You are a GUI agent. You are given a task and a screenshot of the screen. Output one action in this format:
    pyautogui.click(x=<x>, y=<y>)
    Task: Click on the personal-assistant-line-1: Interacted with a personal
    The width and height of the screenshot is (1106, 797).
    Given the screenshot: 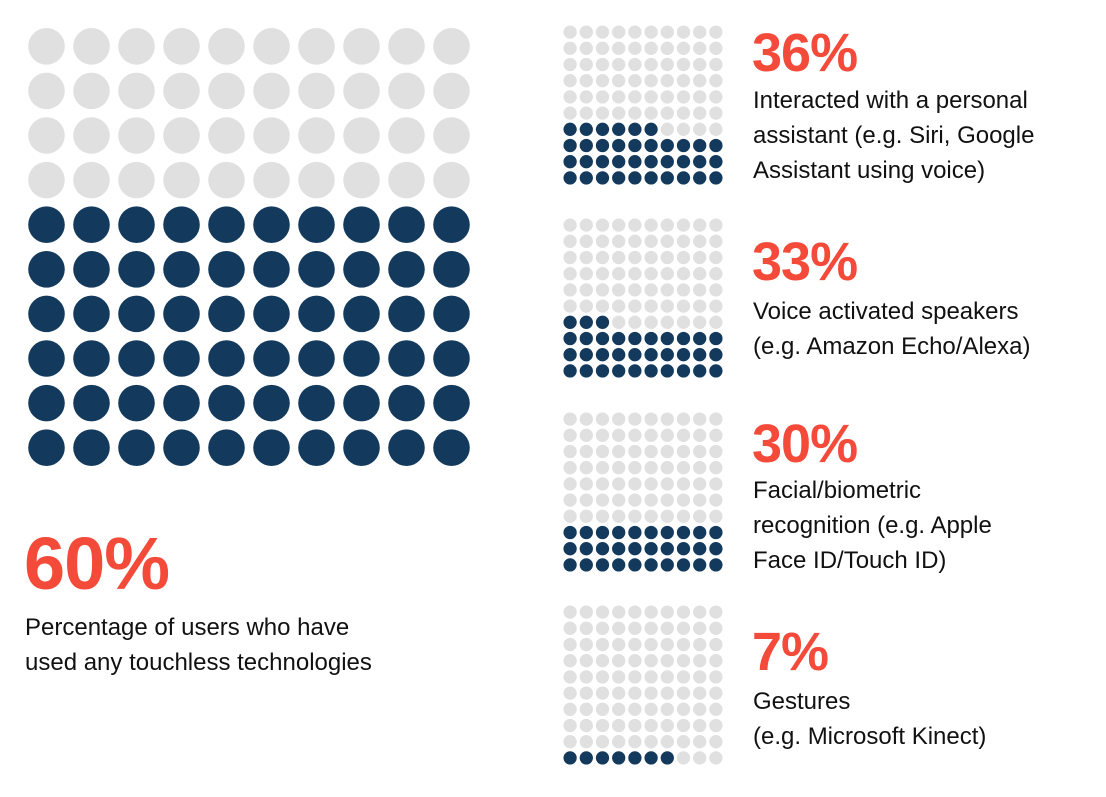 What is the action you would take?
    pyautogui.click(x=890, y=100)
    